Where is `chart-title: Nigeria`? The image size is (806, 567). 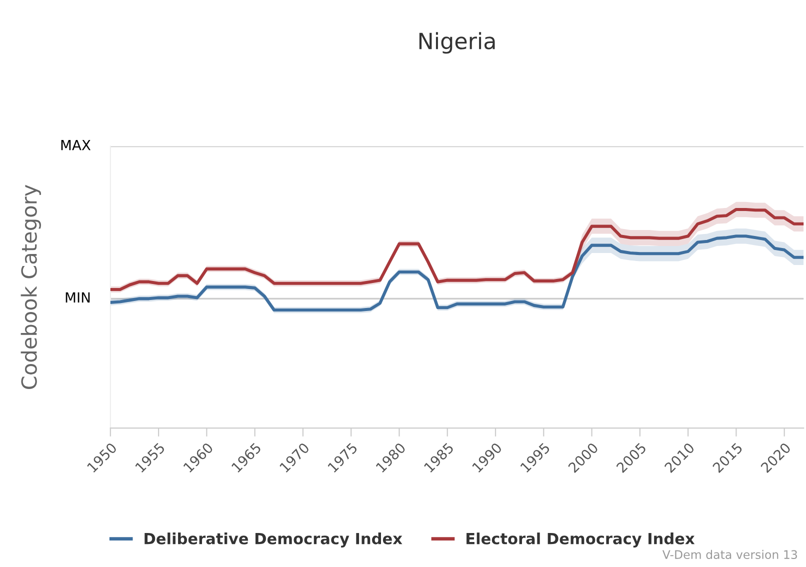
chart-title: Nigeria is located at coordinates (457, 43).